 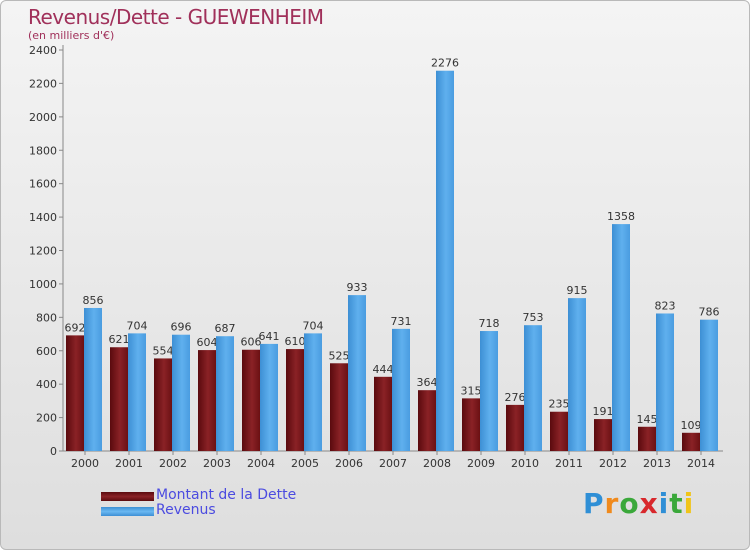 I want to click on legend-label-revenus: Revenus, so click(x=186, y=510).